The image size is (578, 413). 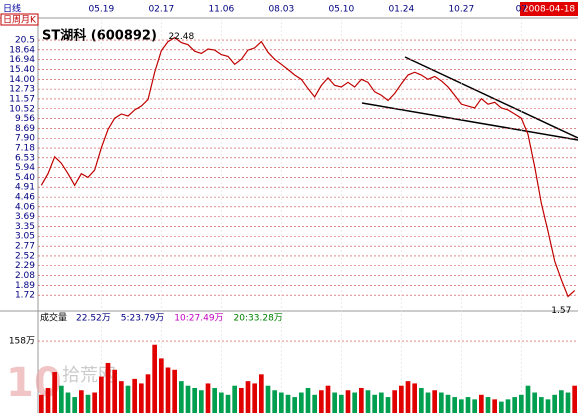 I want to click on x-tick-label: 05.19, so click(x=101, y=10).